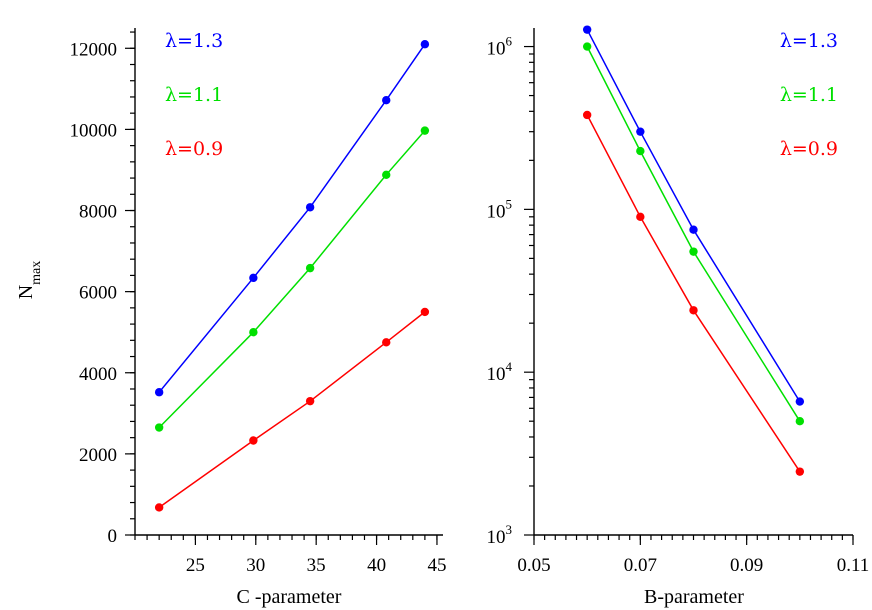 Image resolution: width=872 pixels, height=610 pixels. I want to click on right-y-tick-label: 10³, so click(500, 535).